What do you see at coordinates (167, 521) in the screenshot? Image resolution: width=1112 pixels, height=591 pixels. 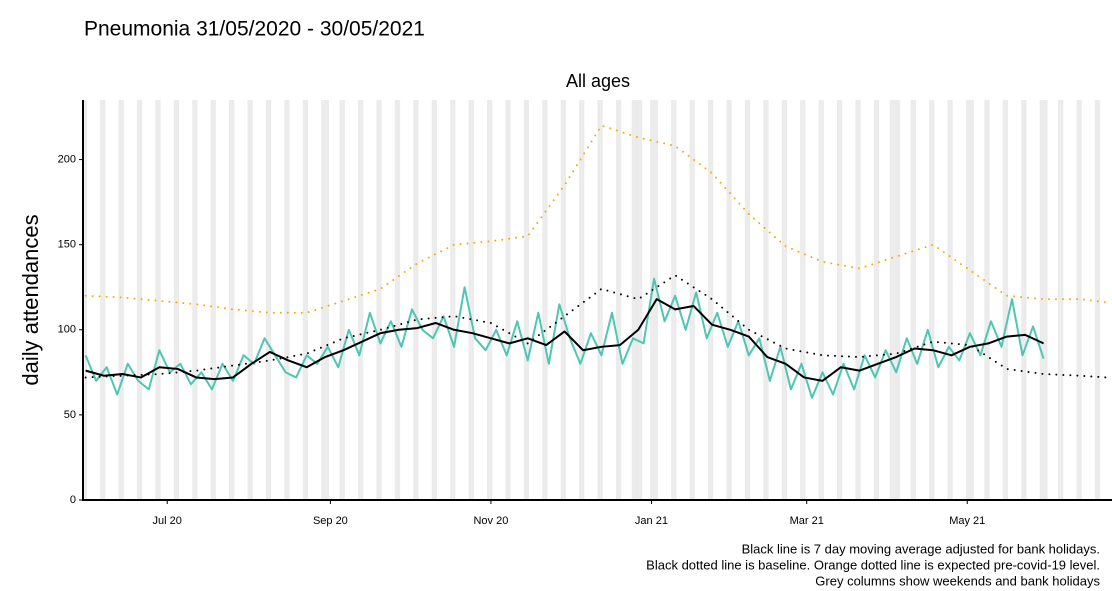 I see `x-tick-label: Jul 20` at bounding box center [167, 521].